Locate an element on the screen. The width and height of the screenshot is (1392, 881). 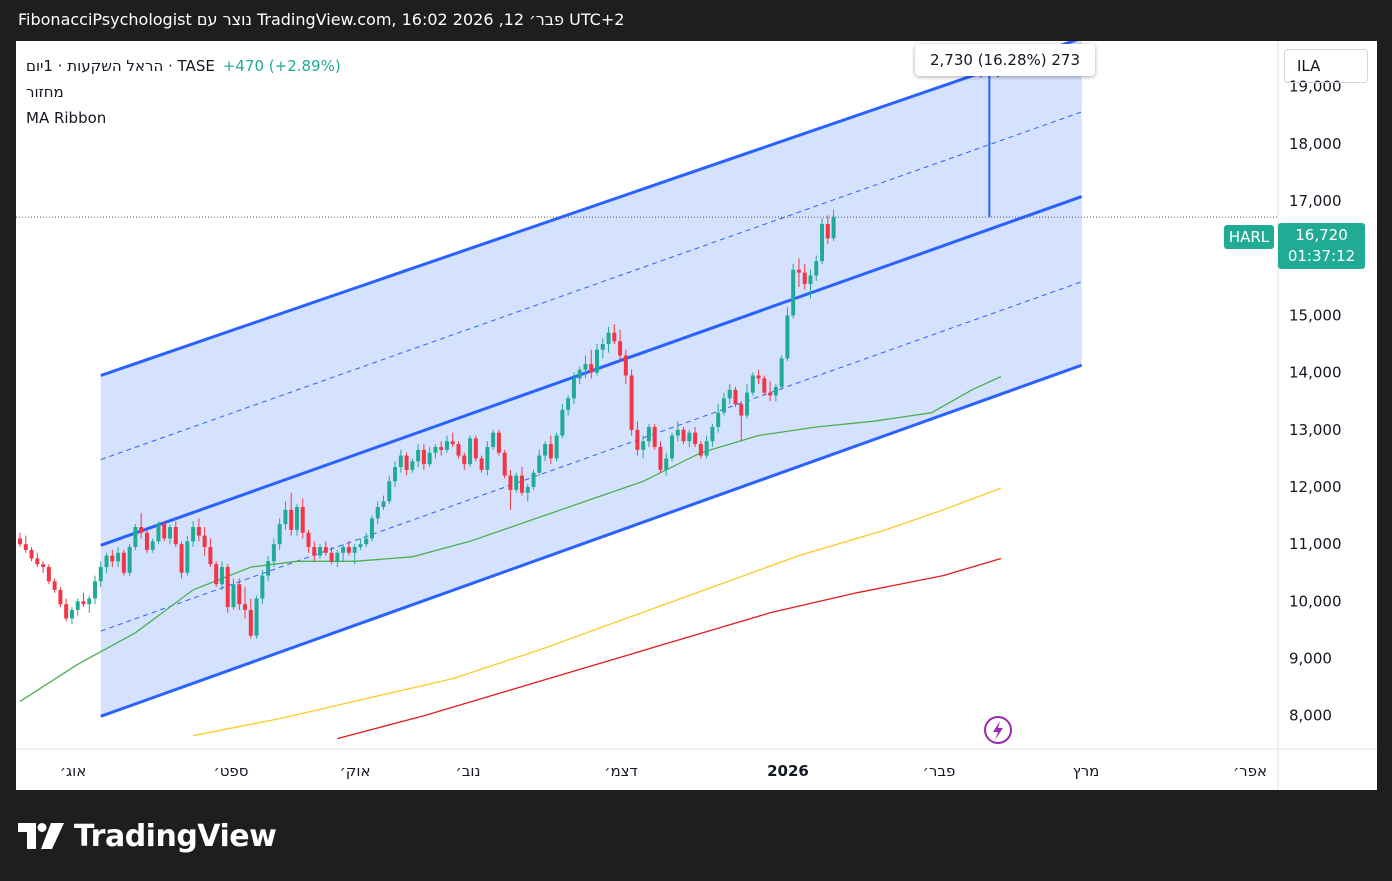
lightning-icon is located at coordinates (998, 730).